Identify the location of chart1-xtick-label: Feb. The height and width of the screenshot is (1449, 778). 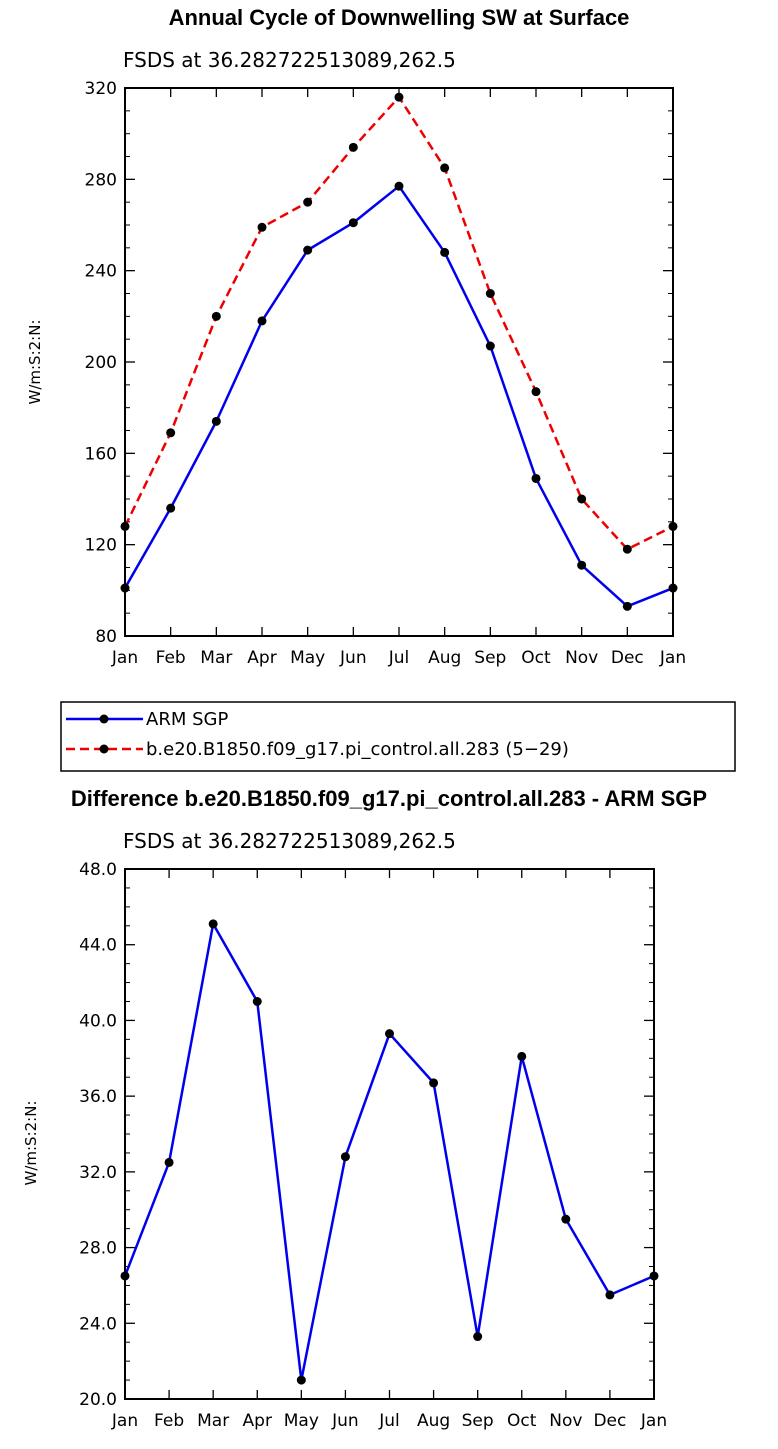
(171, 658).